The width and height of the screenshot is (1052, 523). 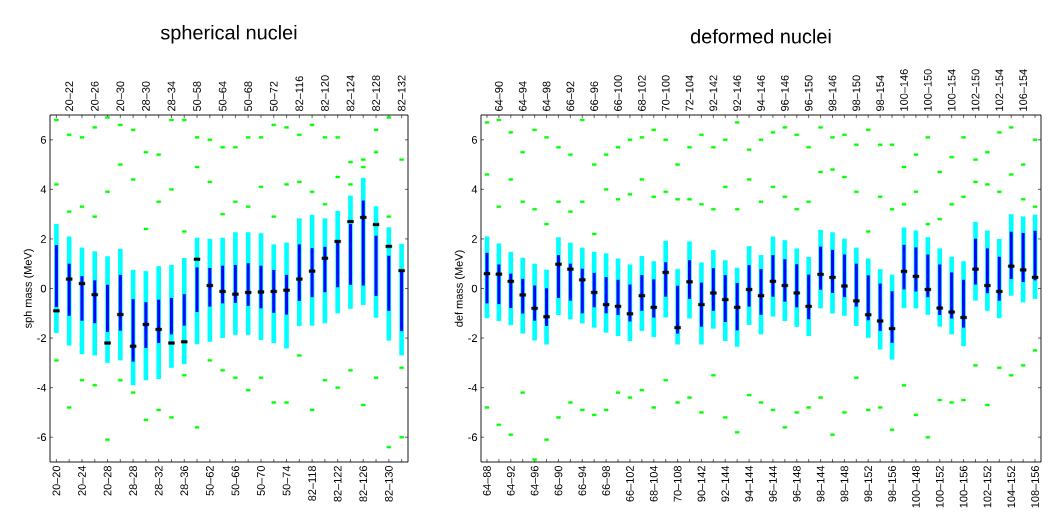 I want to click on x-tick-label: 68–104, so click(x=653, y=483).